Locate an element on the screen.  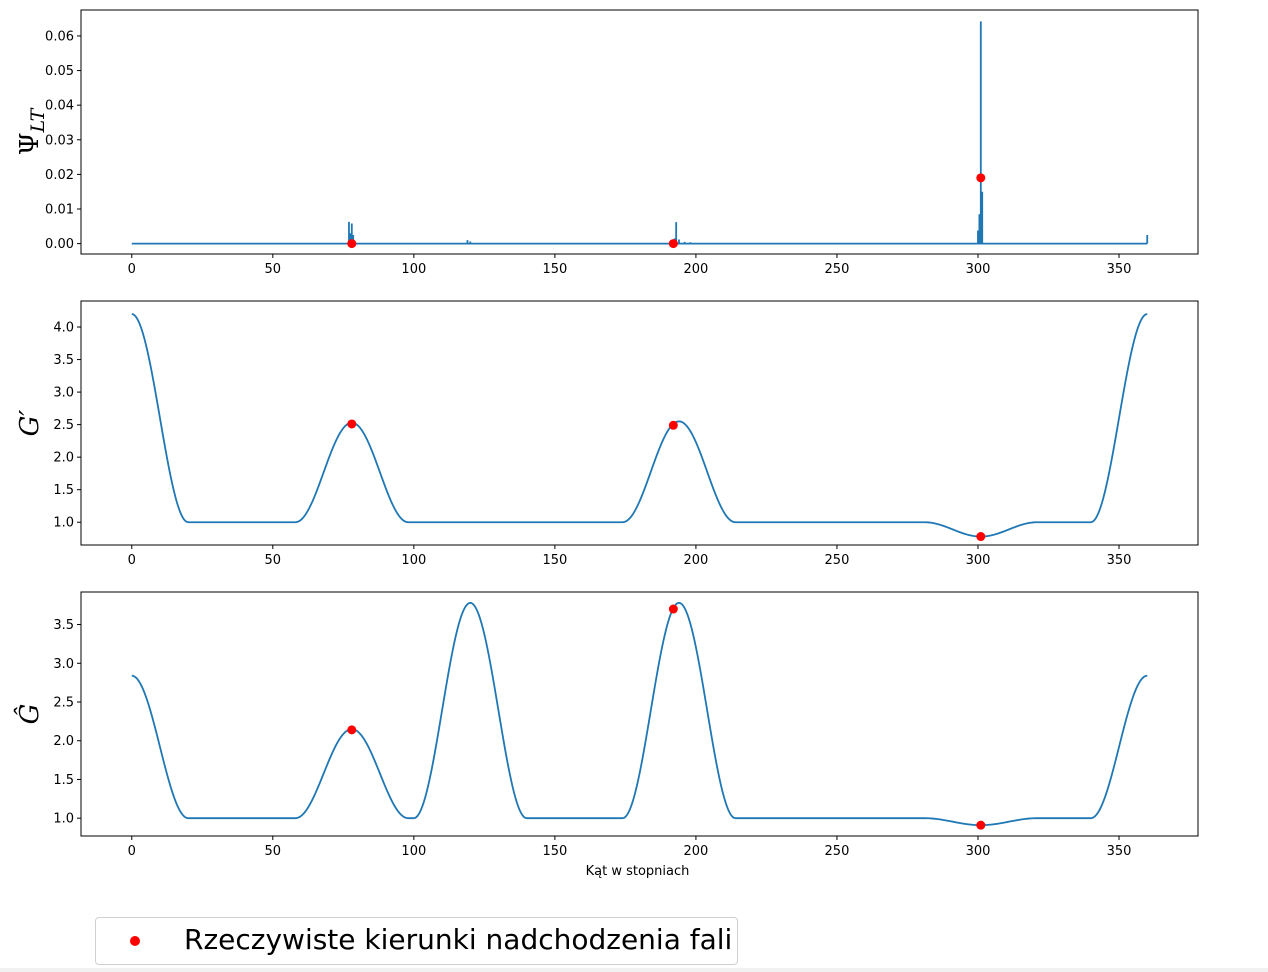
y-axis-title: ΨLT is located at coordinates (32, 131).